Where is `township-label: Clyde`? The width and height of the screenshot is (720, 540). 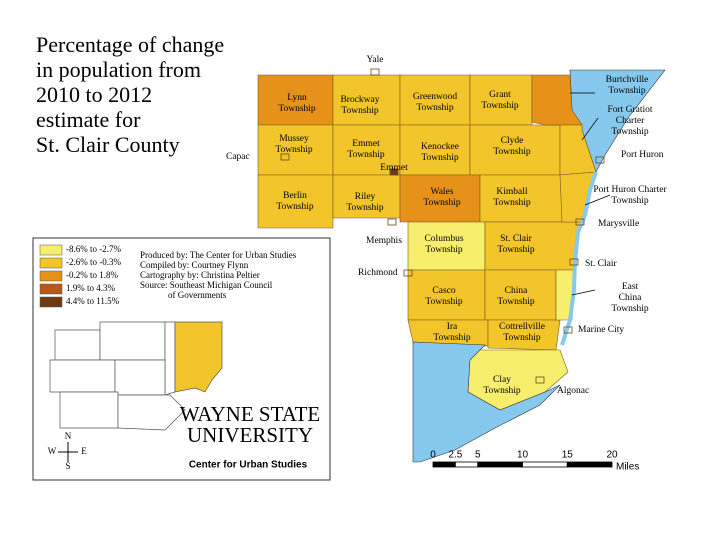 township-label: Clyde is located at coordinates (512, 141).